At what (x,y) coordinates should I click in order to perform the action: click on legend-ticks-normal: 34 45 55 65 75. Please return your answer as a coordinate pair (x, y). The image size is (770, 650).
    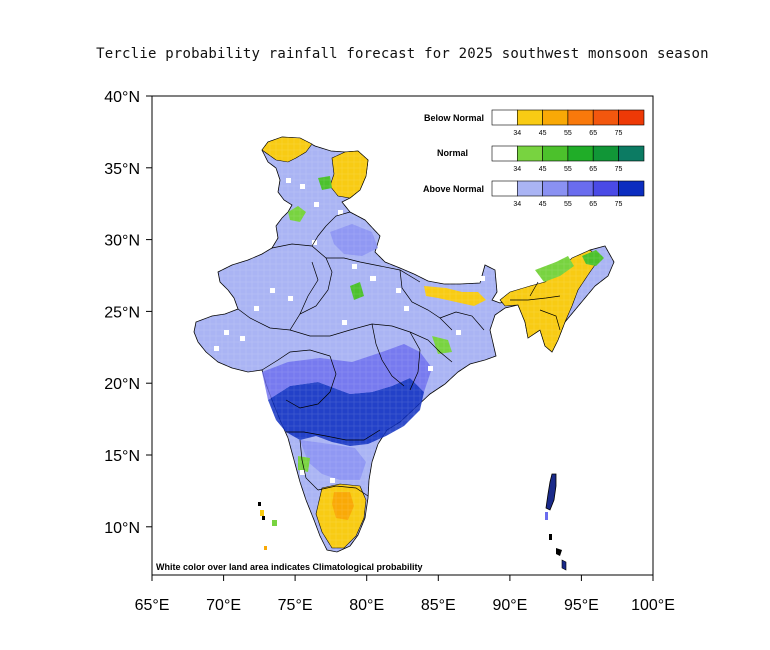
    Looking at the image, I should click on (567, 169).